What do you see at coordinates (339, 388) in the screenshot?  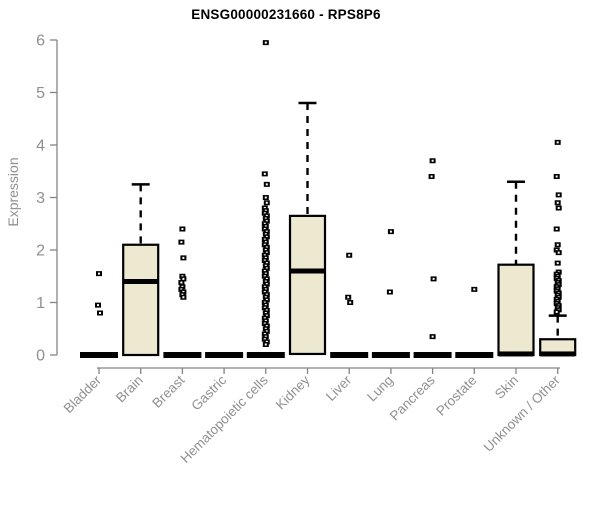 I see `x-tick-label: Liver` at bounding box center [339, 388].